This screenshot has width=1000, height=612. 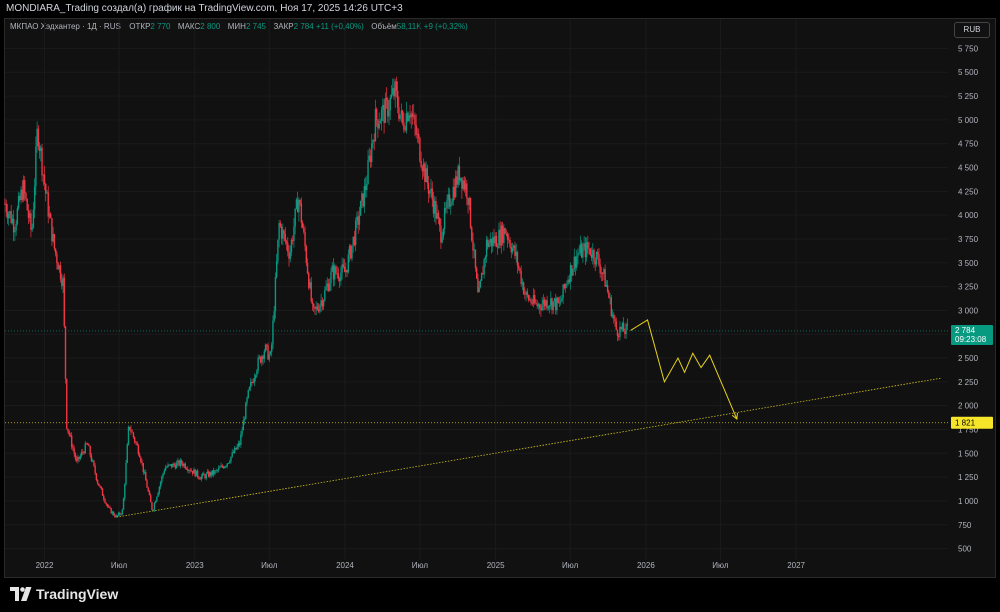 What do you see at coordinates (734, 416) in the screenshot?
I see `forecast-arrowhead` at bounding box center [734, 416].